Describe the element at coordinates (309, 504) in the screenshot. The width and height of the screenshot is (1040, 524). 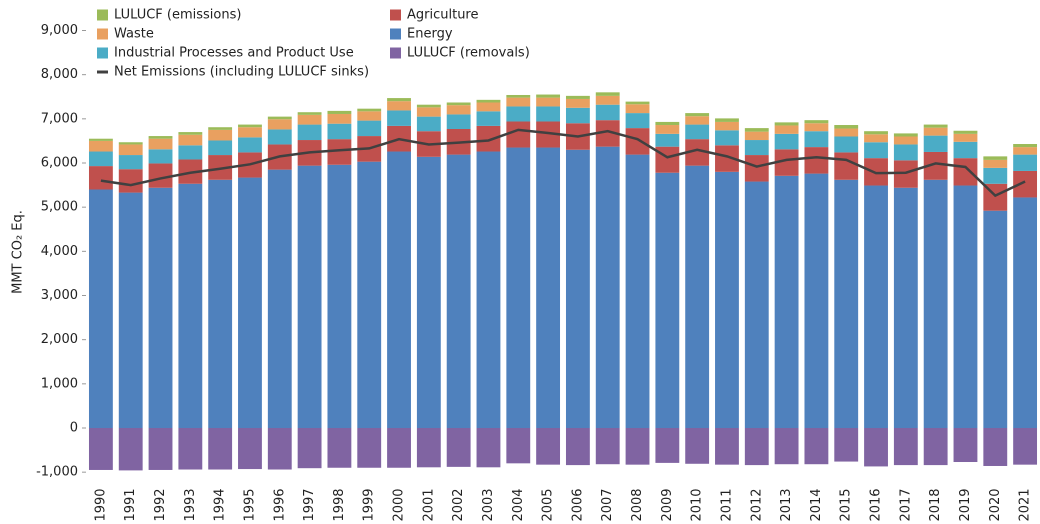
I see `x-tick-label: 1997` at that location.